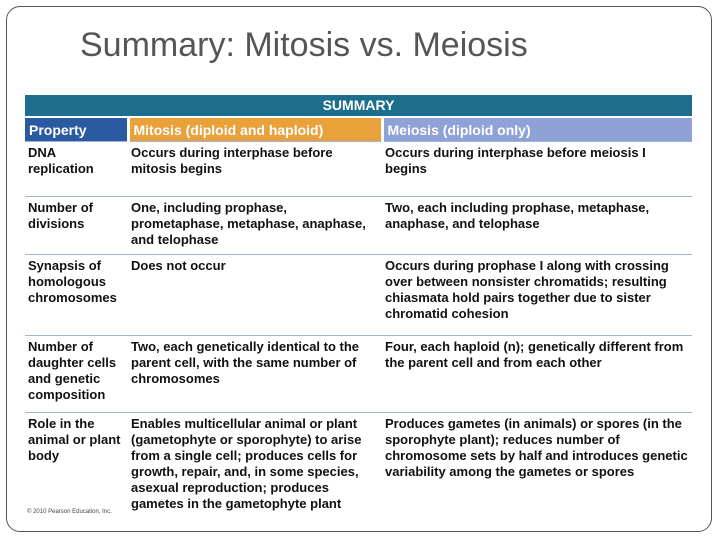  Describe the element at coordinates (304, 45) in the screenshot. I see `slide-title: Summary: Mitosis vs. Meiosis` at that location.